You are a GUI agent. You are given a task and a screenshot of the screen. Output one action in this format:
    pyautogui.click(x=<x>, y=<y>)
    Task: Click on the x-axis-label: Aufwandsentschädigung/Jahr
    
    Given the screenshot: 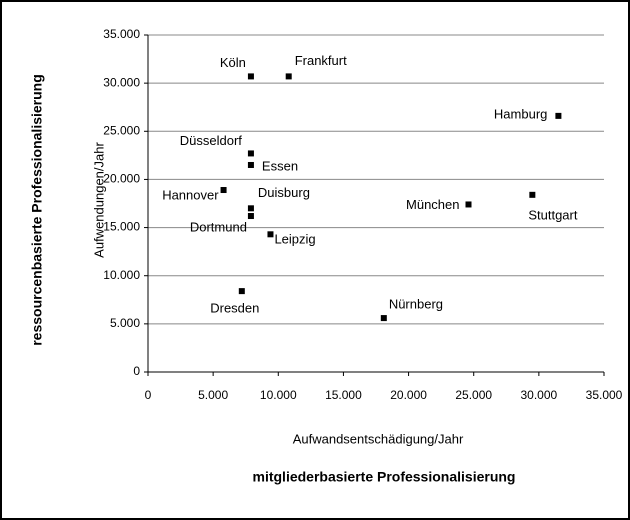 What is the action you would take?
    pyautogui.click(x=378, y=438)
    